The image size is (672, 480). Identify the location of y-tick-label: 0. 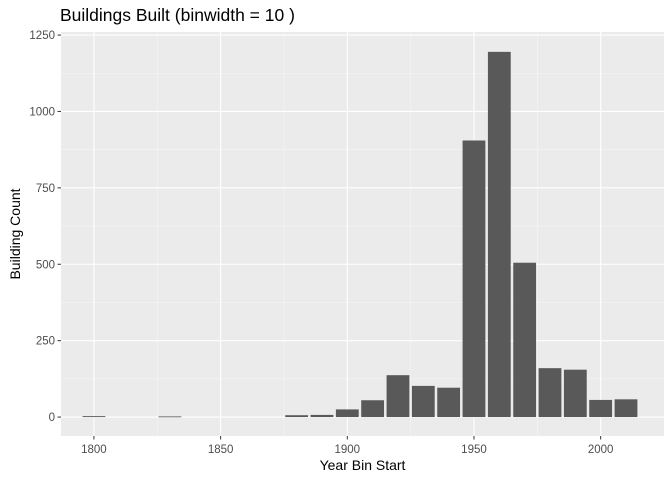
(52, 418).